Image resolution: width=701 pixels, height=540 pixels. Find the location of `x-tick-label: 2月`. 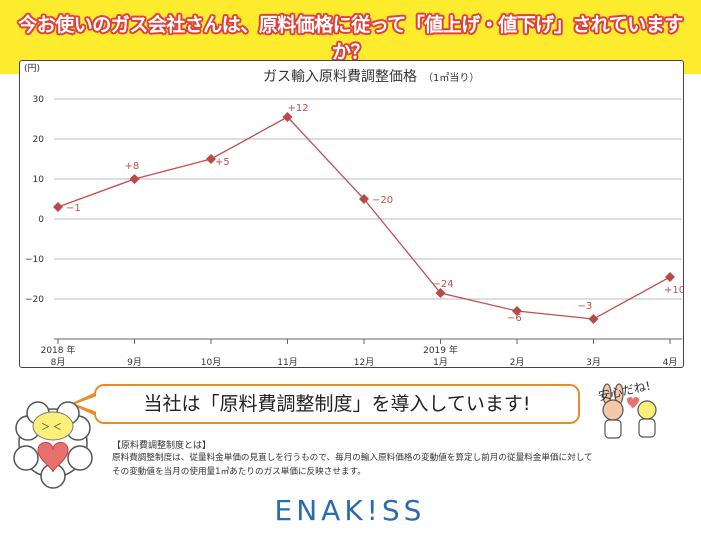

x-tick-label: 2月 is located at coordinates (517, 362).